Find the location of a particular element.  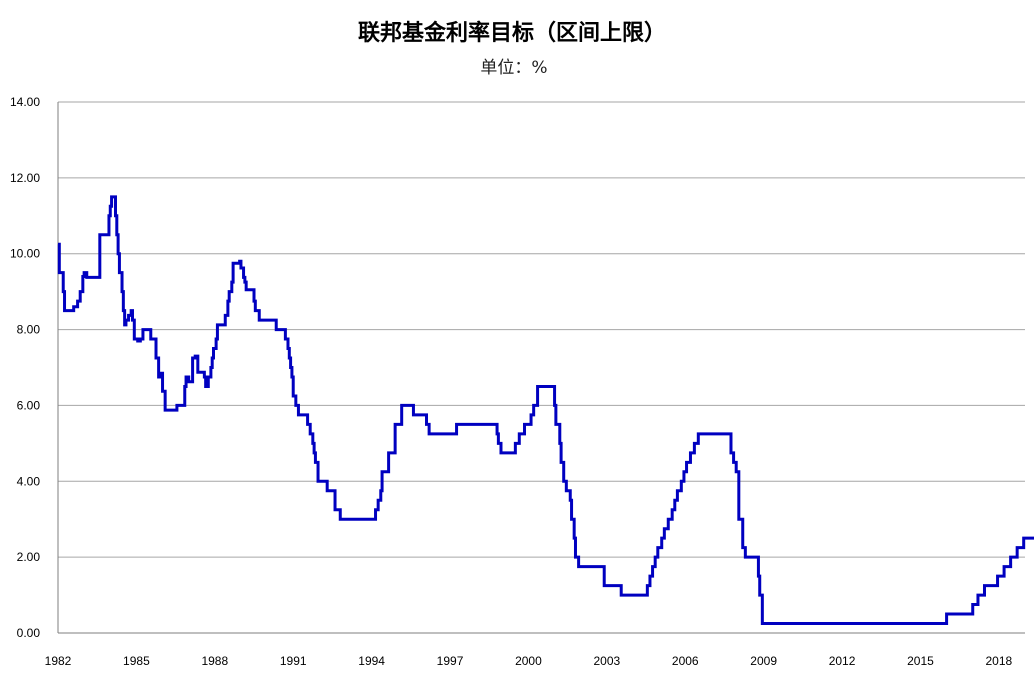

x-tick-label: 2015 is located at coordinates (920, 661).